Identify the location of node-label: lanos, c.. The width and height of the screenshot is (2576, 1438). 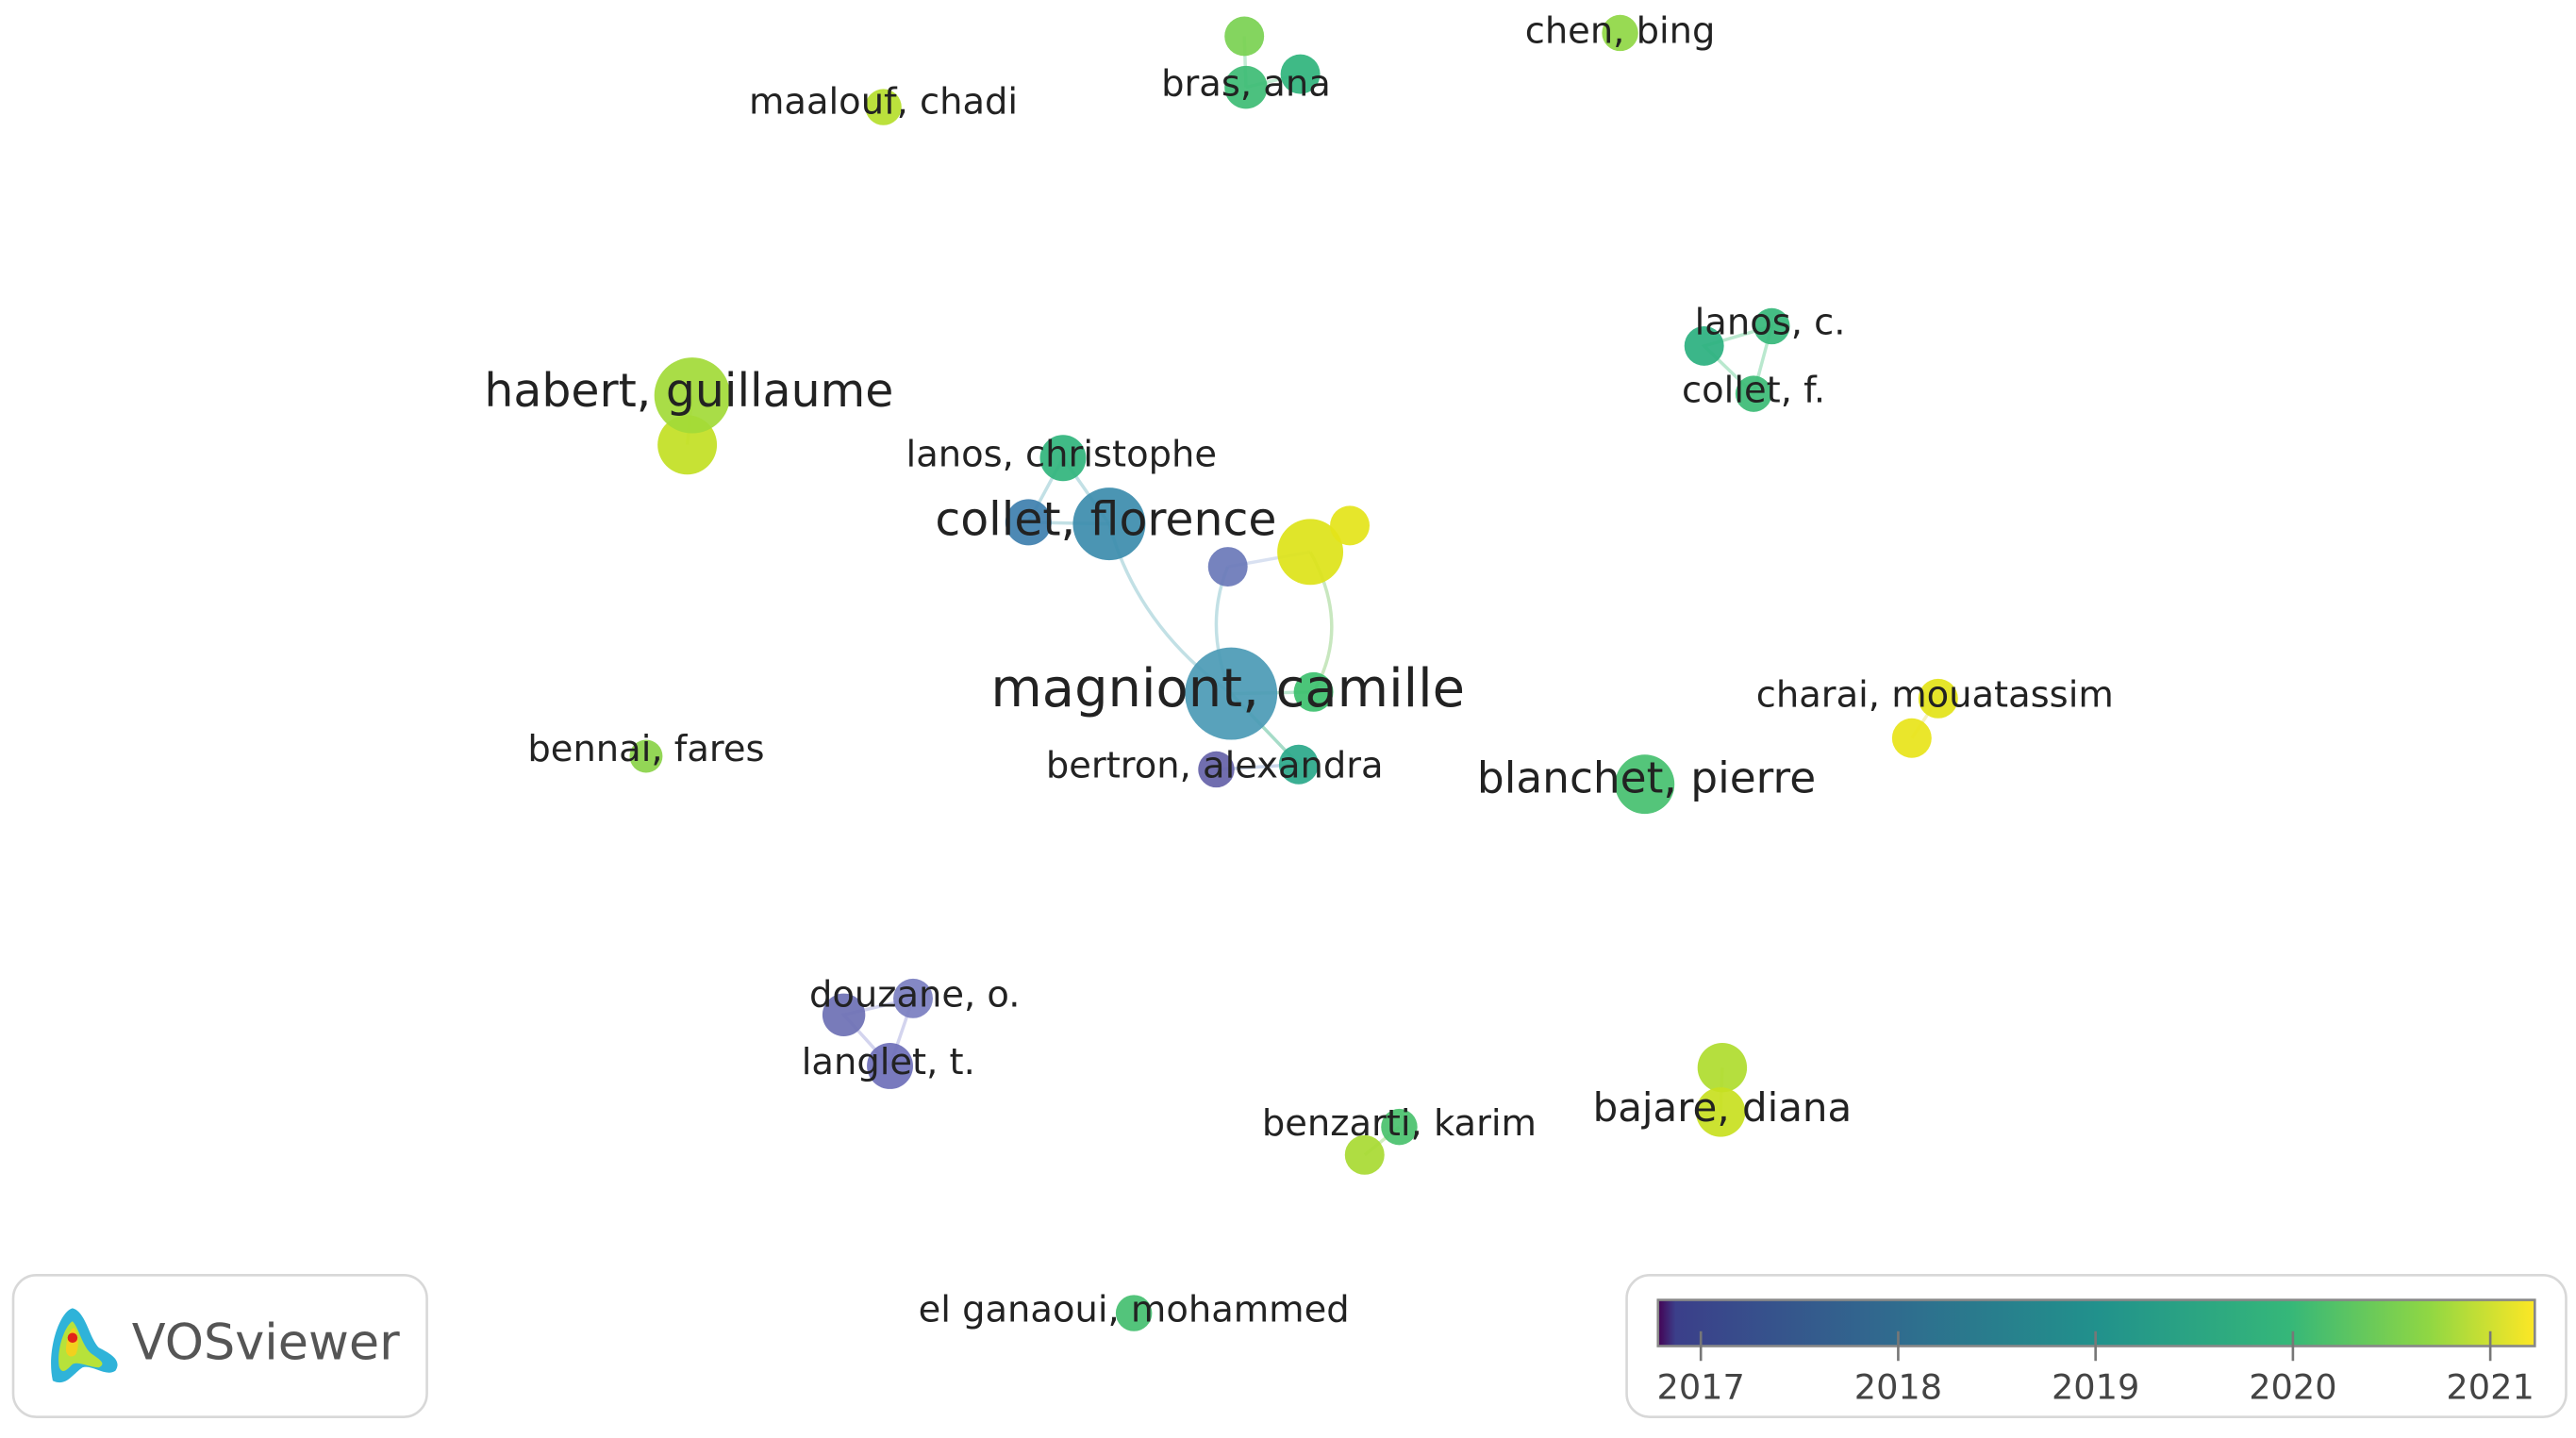
(1770, 323).